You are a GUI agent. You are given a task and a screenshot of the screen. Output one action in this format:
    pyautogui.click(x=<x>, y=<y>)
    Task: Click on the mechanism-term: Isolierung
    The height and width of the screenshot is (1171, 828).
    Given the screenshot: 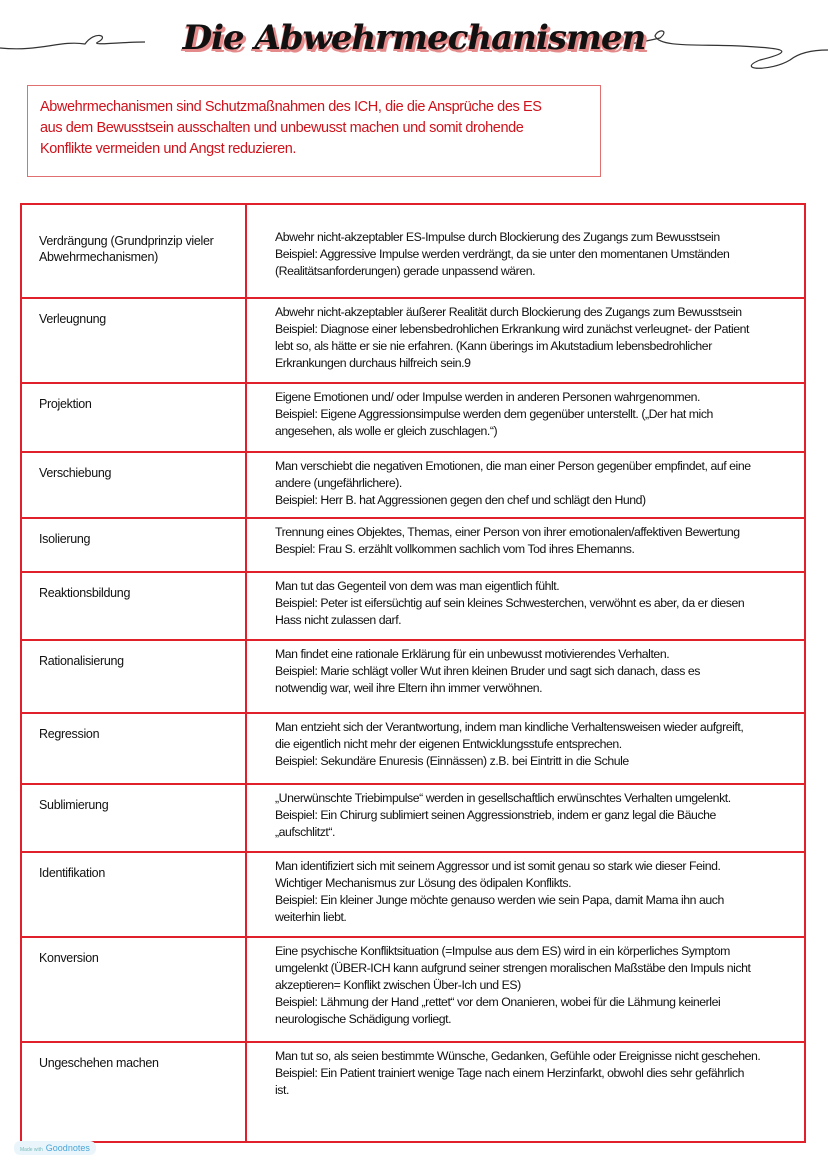 What is the action you would take?
    pyautogui.click(x=134, y=545)
    